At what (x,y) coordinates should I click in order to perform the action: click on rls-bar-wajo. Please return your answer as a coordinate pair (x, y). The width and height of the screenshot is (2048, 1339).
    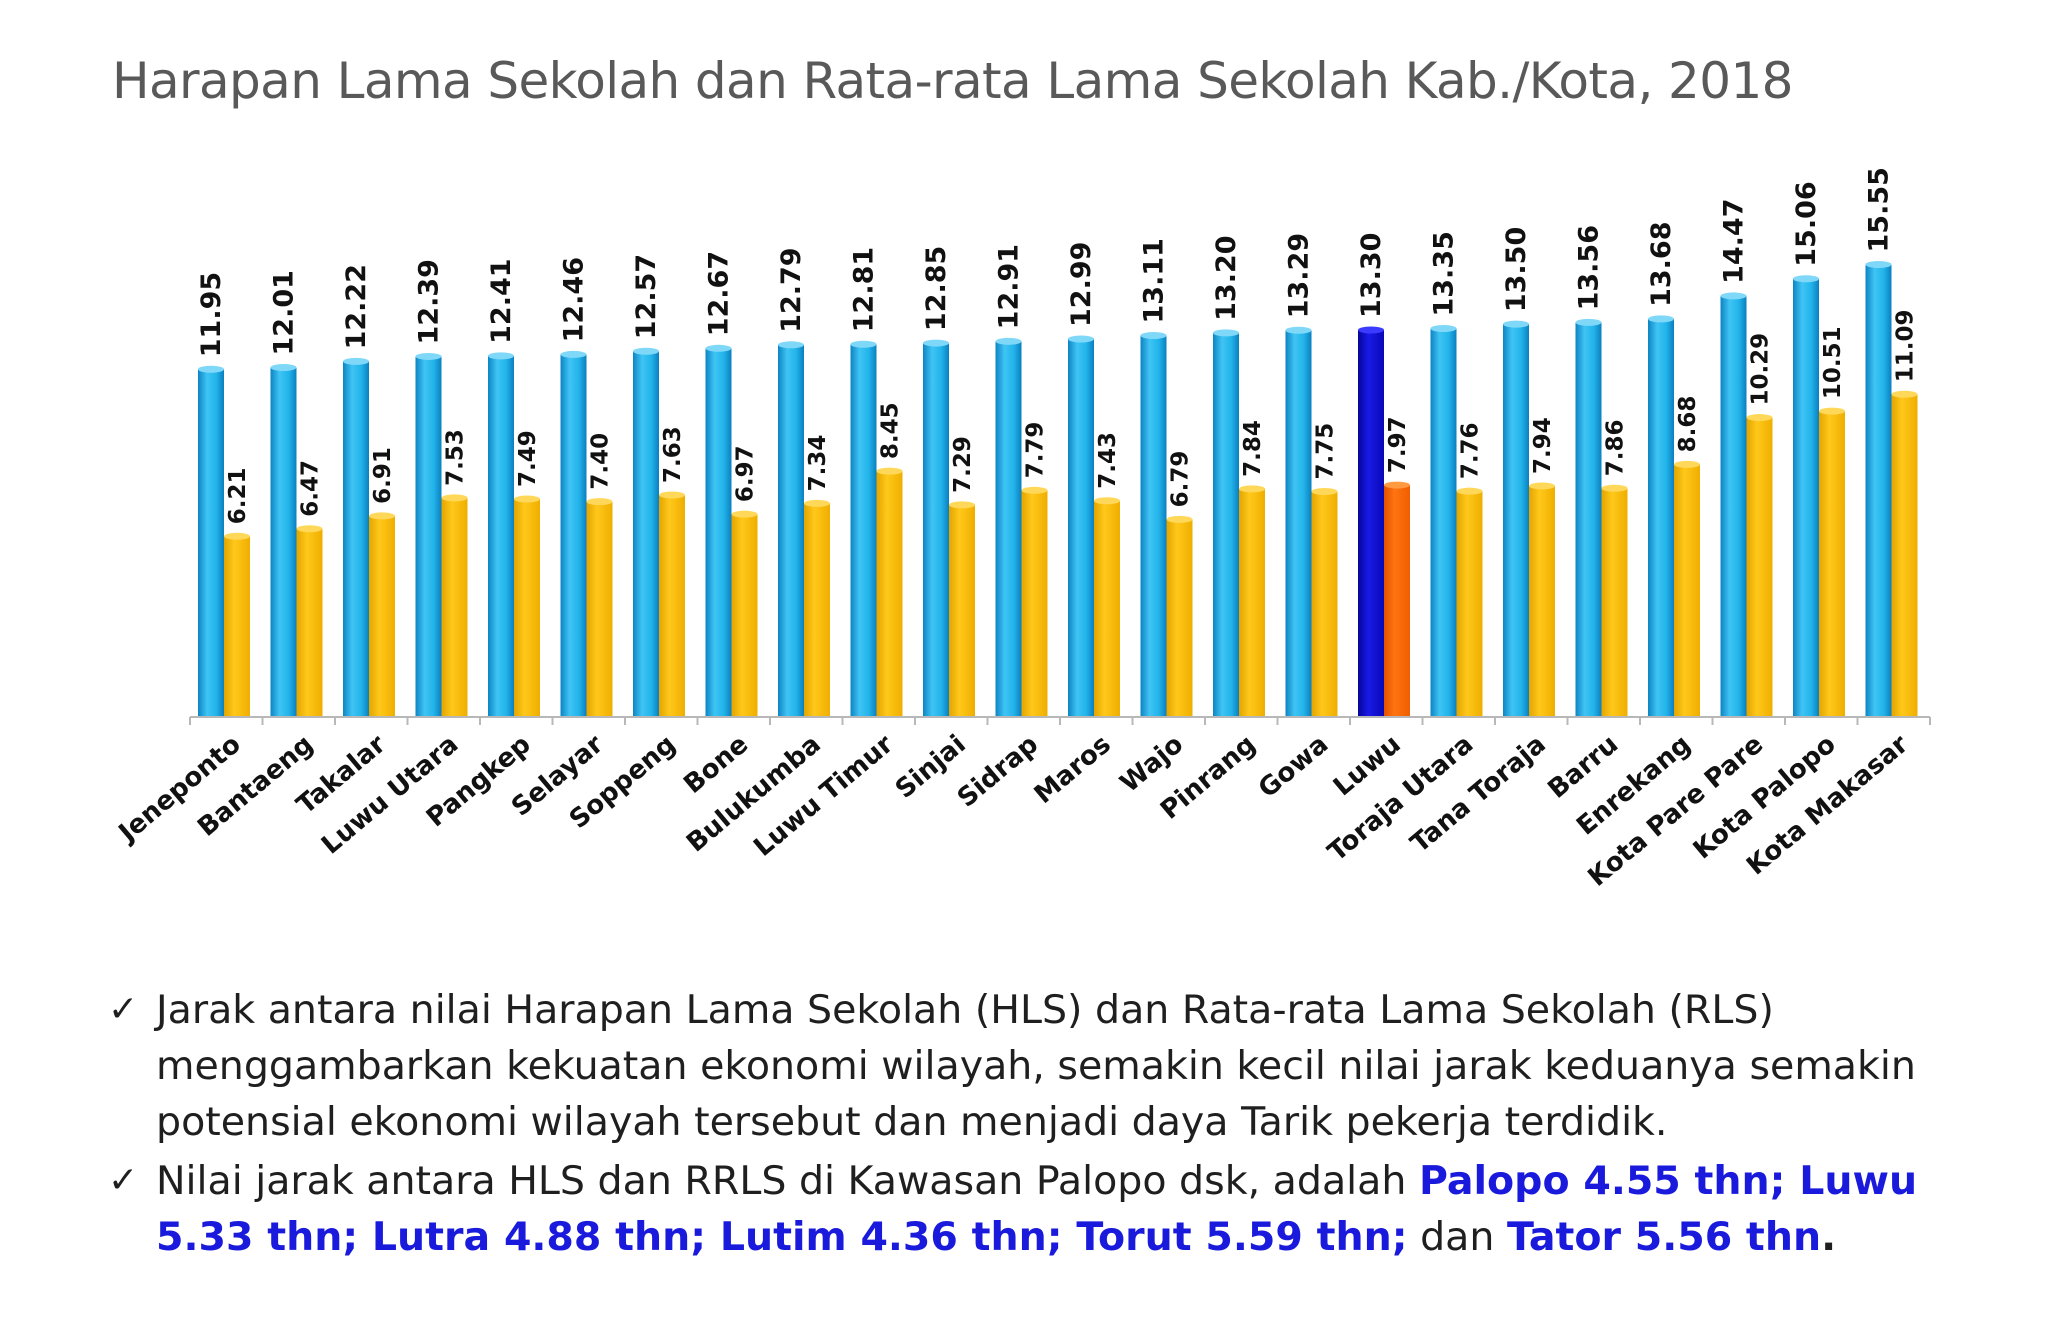
    Looking at the image, I should click on (1179, 618).